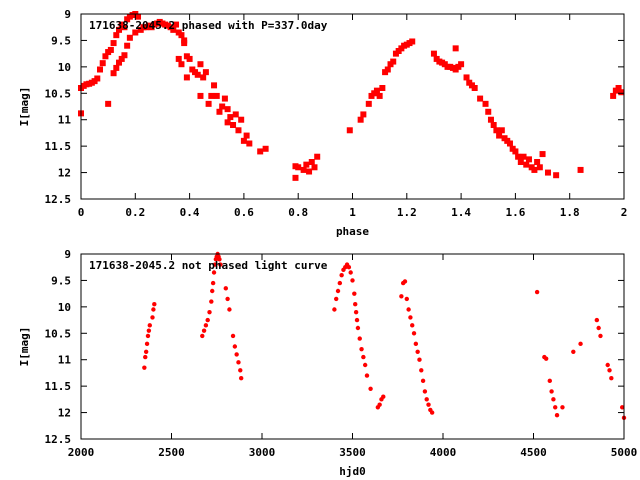 This screenshot has height=480, width=640. What do you see at coordinates (65, 120) in the screenshot?
I see `phased-y-tick-label: 11` at bounding box center [65, 120].